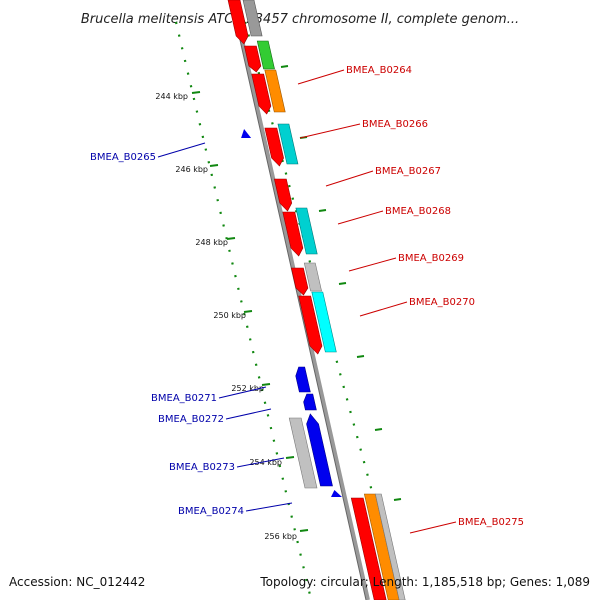 Image resolution: width=600 pixels, height=600 pixels. Describe the element at coordinates (293, 234) in the screenshot. I see `gene-b0268-red` at that location.